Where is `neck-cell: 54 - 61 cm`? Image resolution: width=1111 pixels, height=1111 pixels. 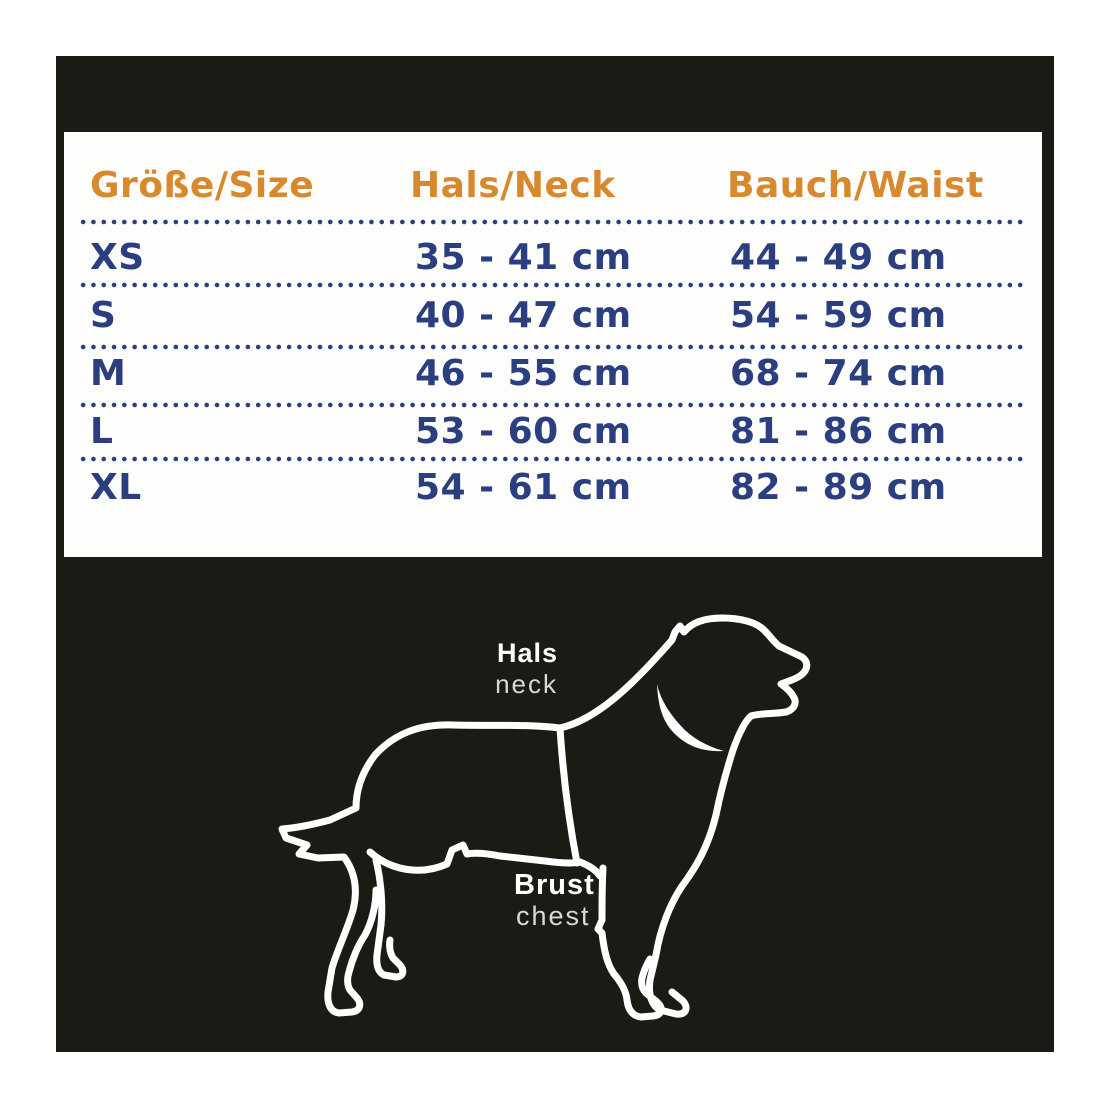 neck-cell: 54 - 61 cm is located at coordinates (523, 487).